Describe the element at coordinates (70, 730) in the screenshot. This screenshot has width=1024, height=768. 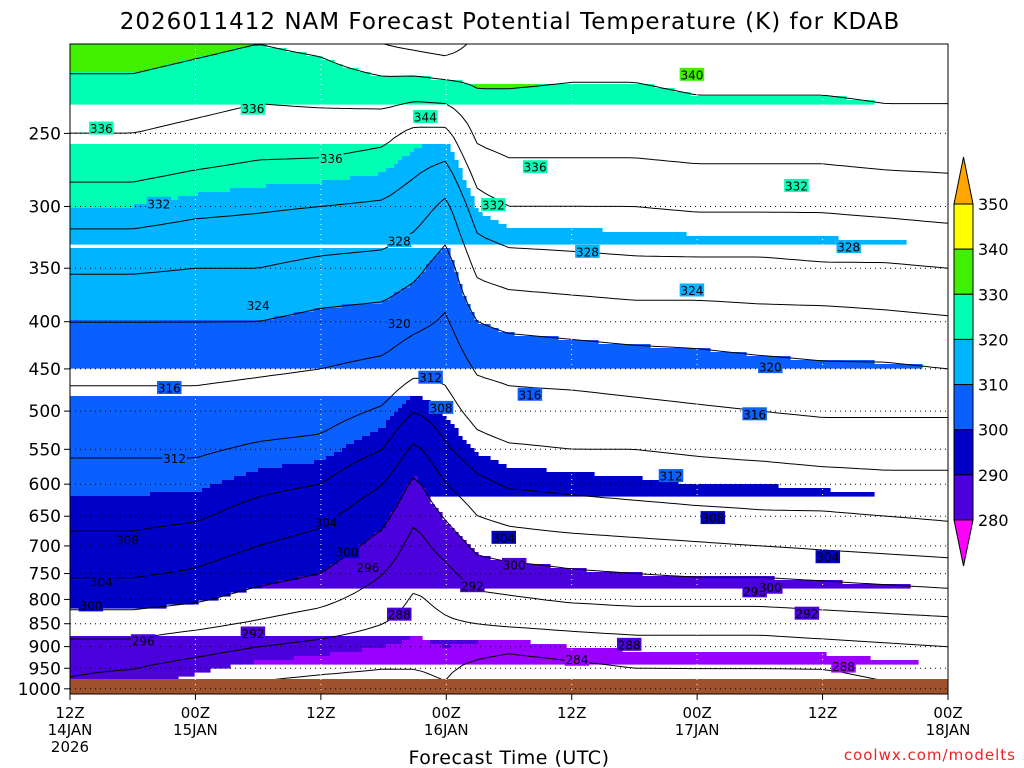
I see `x-tick-label: 14JAN` at that location.